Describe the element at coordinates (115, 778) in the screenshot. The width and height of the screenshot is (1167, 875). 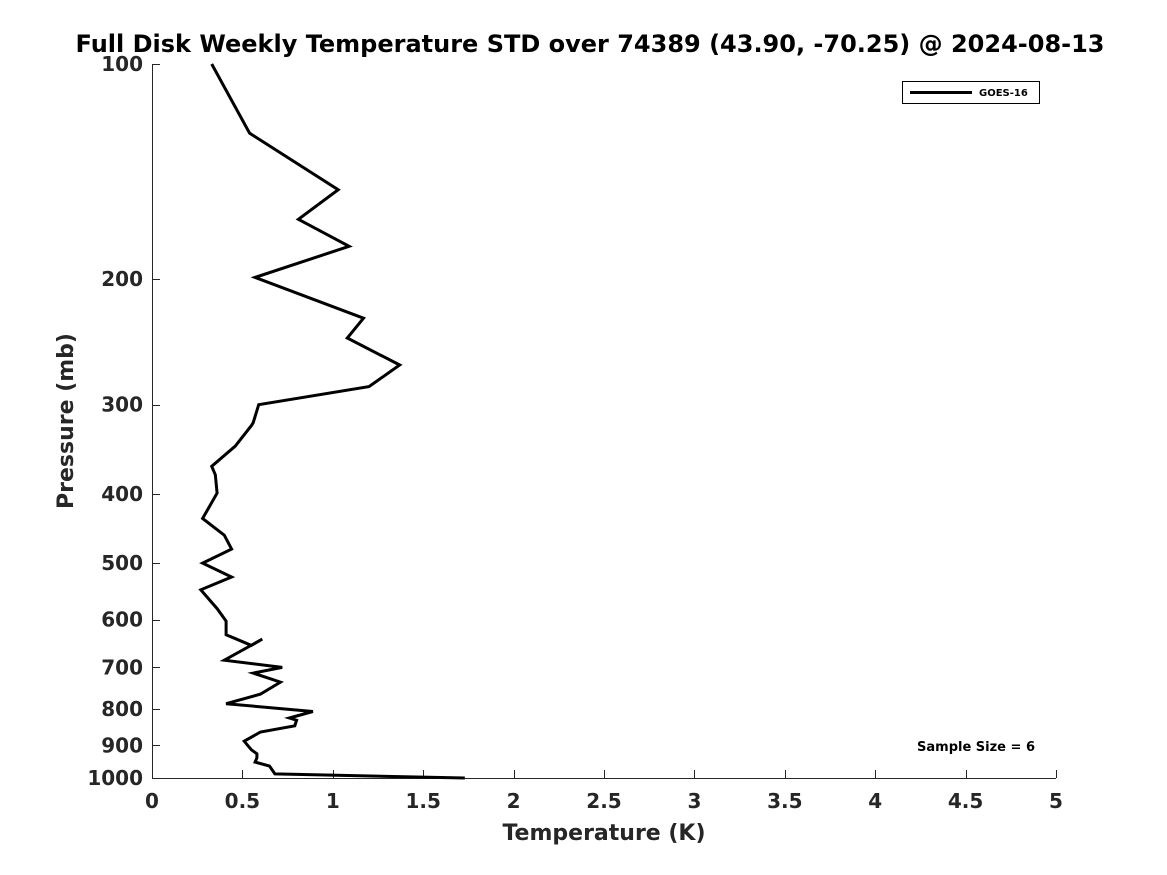
I see `y-tick-label: 1000` at that location.